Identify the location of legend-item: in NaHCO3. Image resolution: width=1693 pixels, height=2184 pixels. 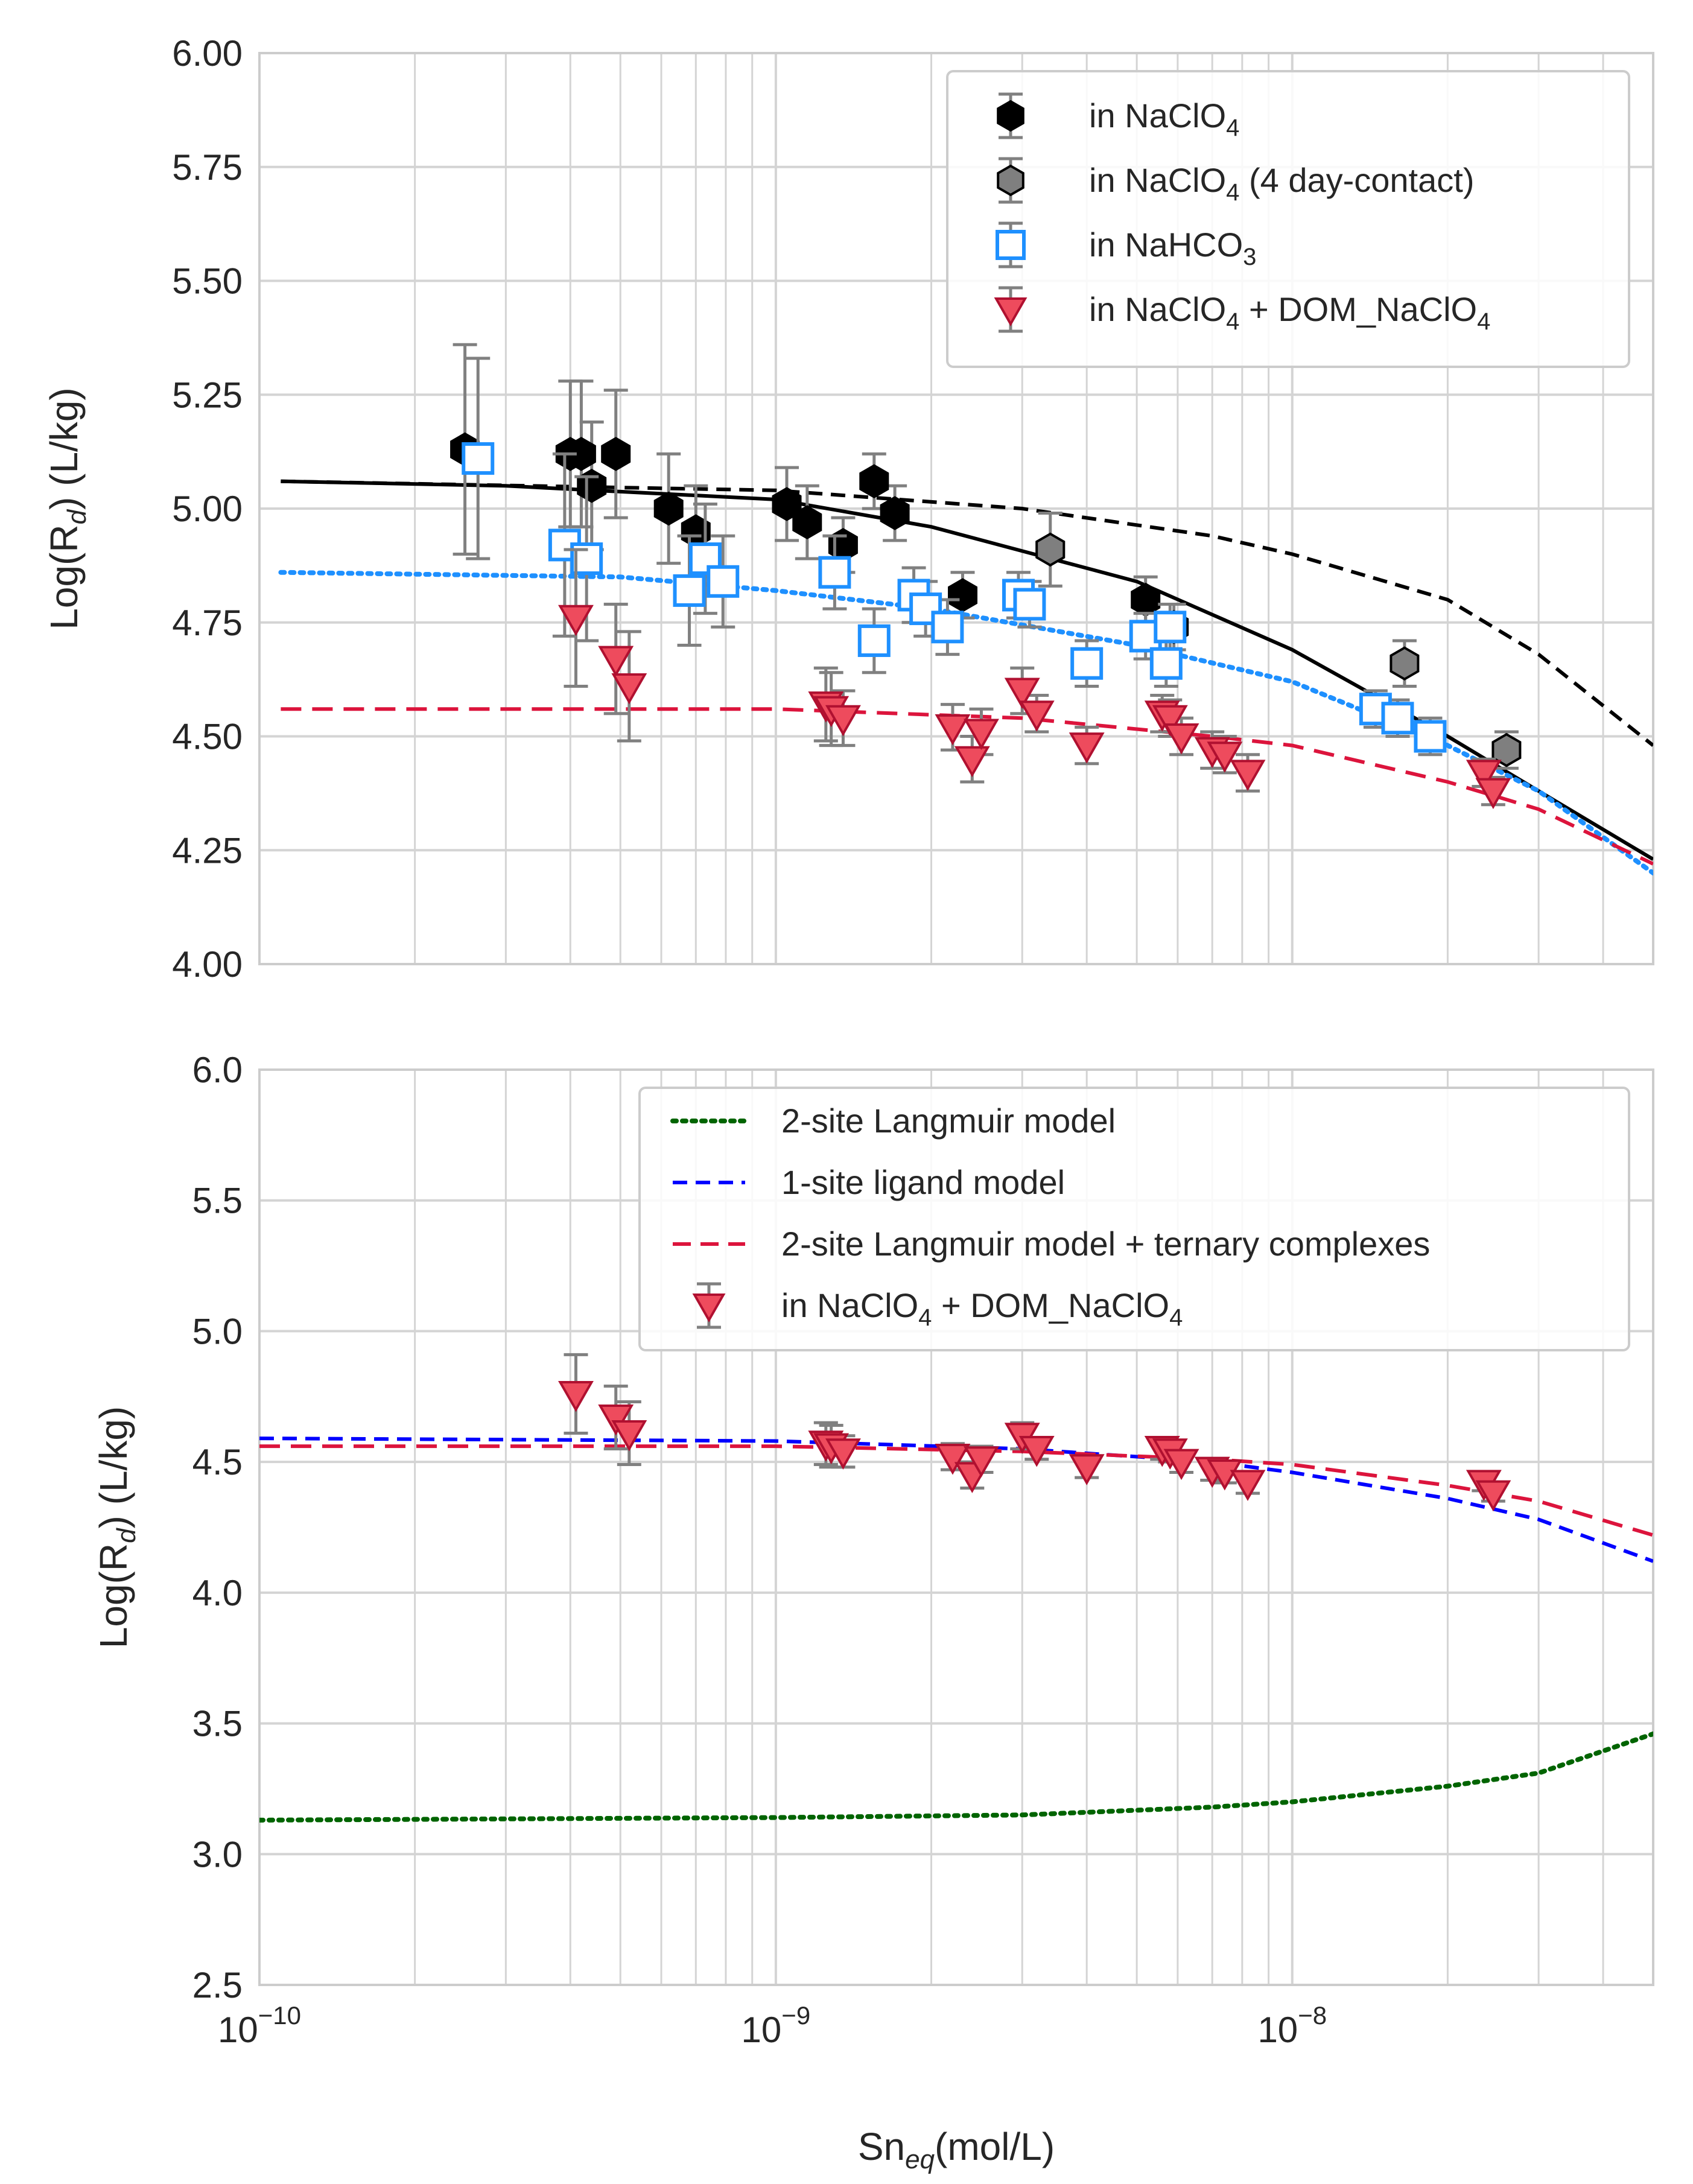
(1126, 246).